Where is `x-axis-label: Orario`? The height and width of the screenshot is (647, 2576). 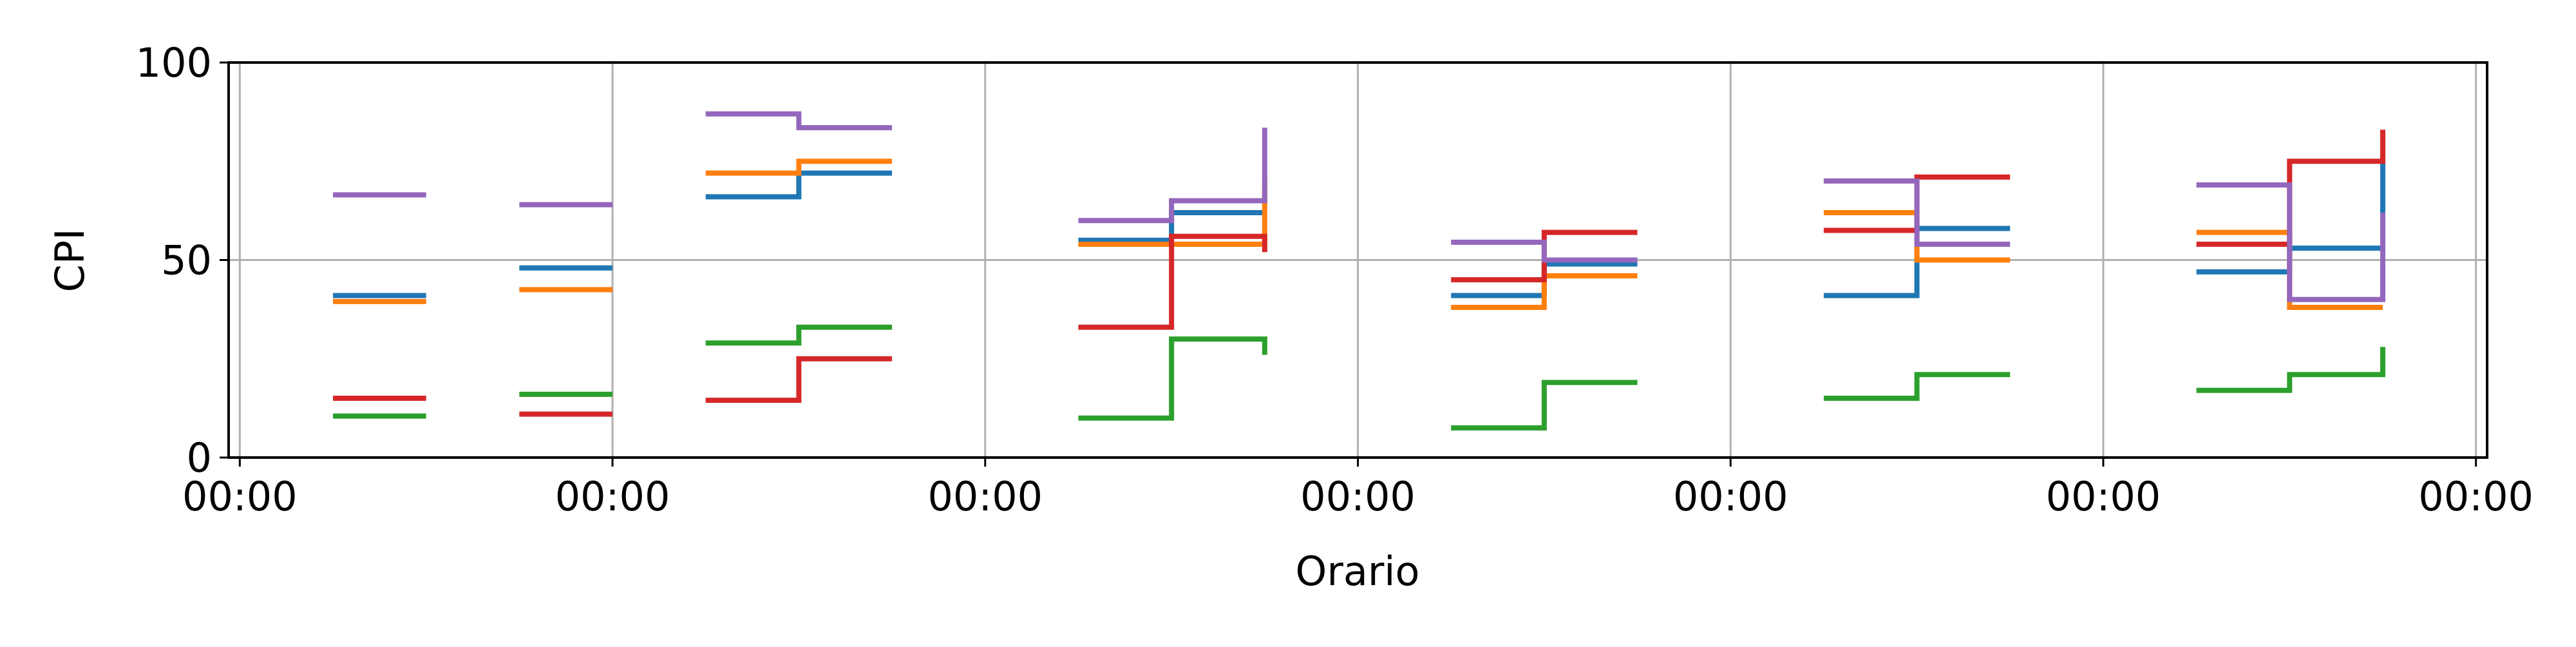 x-axis-label: Orario is located at coordinates (1358, 571).